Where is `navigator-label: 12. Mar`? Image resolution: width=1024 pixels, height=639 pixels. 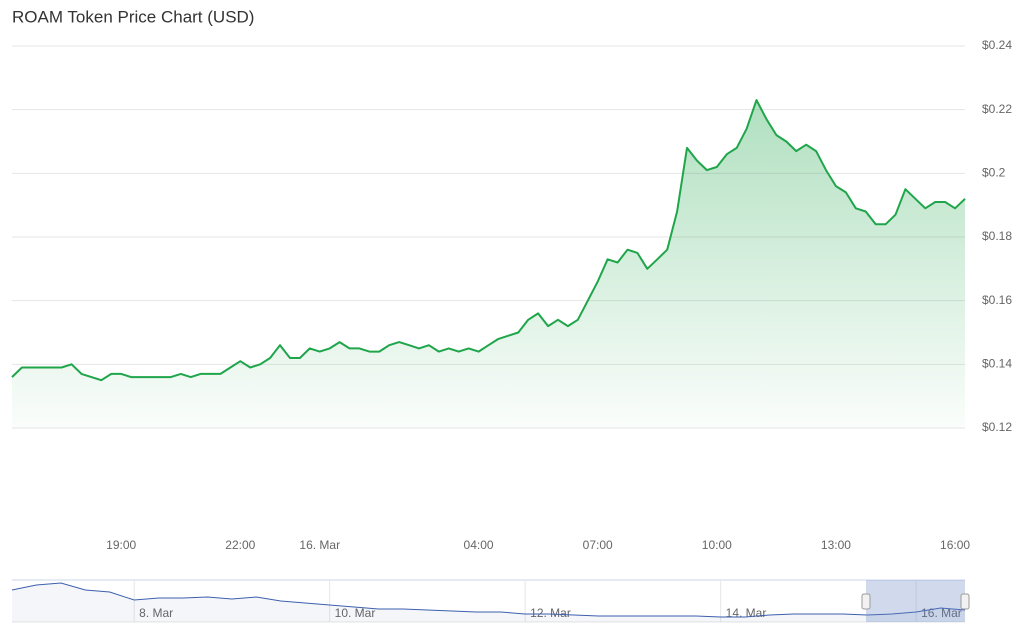 navigator-label: 12. Mar is located at coordinates (550, 613).